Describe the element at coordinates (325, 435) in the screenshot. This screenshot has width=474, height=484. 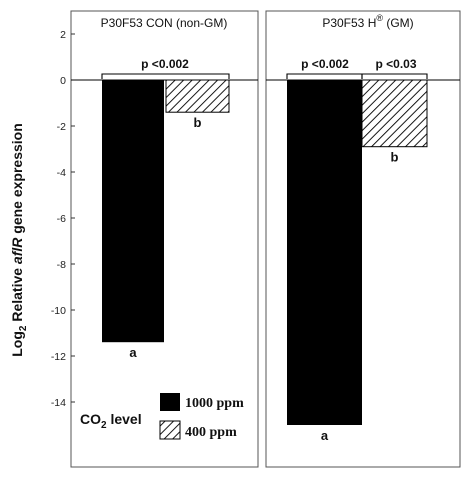
I see `group-letter-right-1000: a` at that location.